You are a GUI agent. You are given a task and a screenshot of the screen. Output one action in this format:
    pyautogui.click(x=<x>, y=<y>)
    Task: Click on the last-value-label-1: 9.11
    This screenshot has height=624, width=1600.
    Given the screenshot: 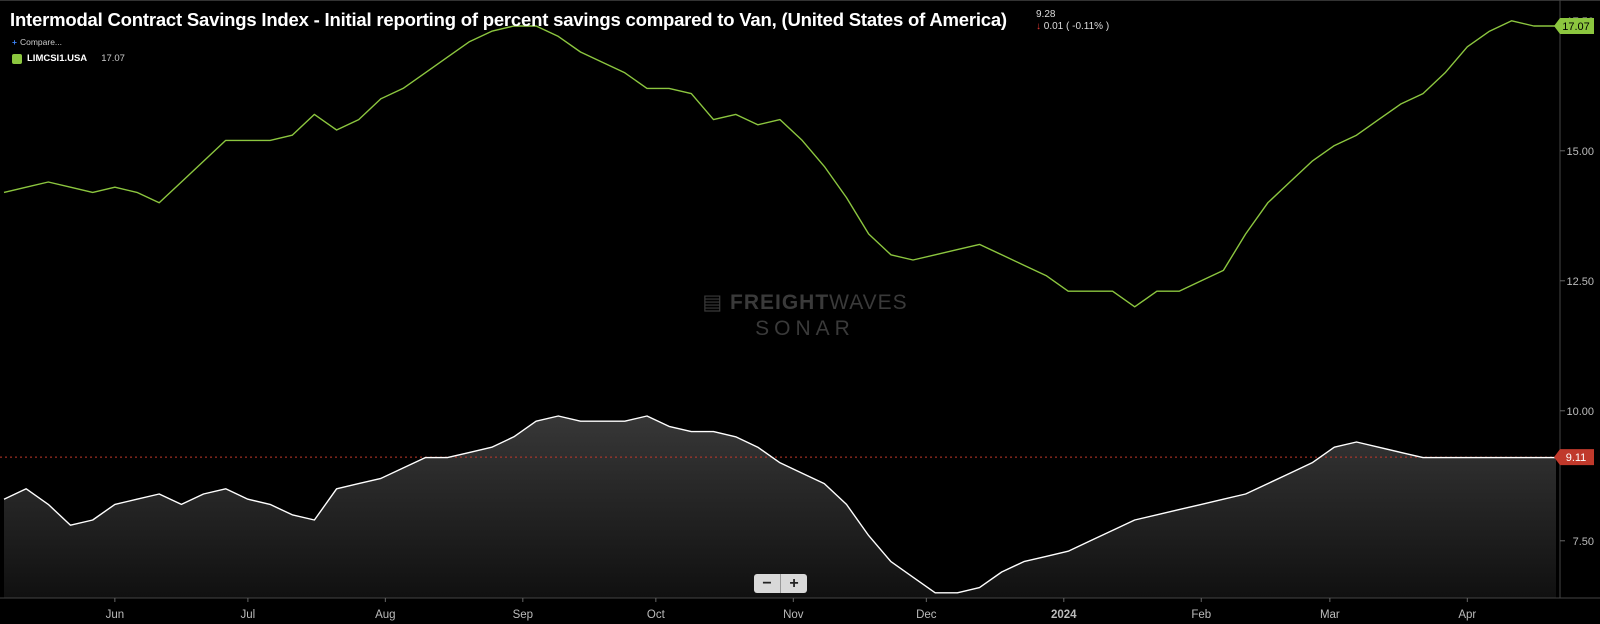 What is the action you would take?
    pyautogui.click(x=1576, y=458)
    